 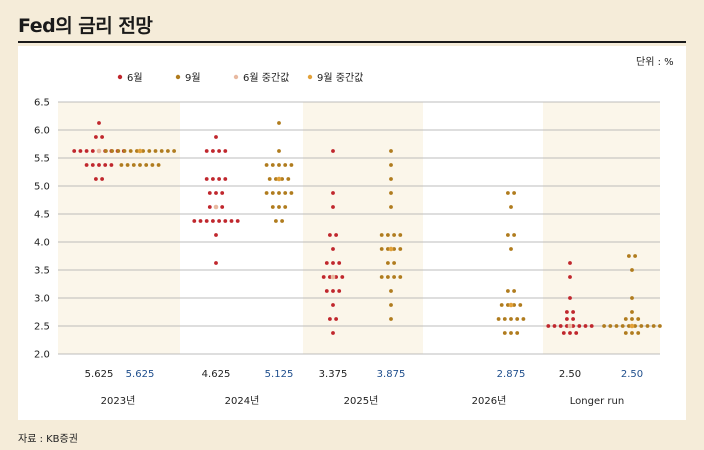 What do you see at coordinates (42, 187) in the screenshot?
I see `y-tick-label: 5.0` at bounding box center [42, 187].